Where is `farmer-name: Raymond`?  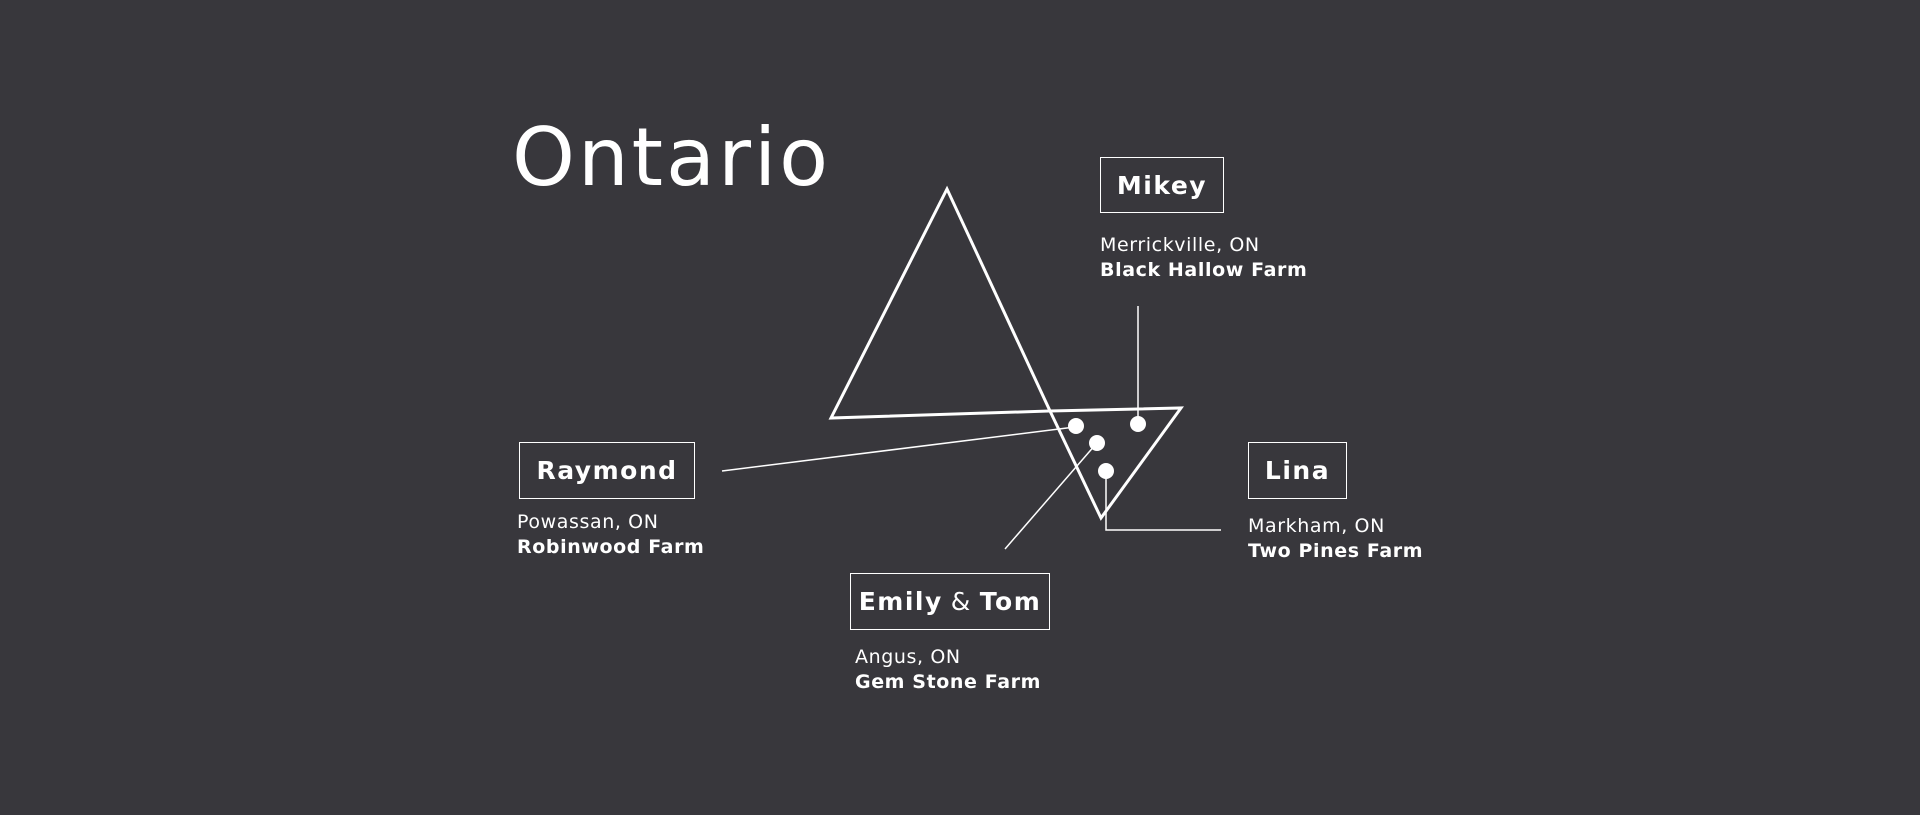
farmer-name: Raymond is located at coordinates (607, 470).